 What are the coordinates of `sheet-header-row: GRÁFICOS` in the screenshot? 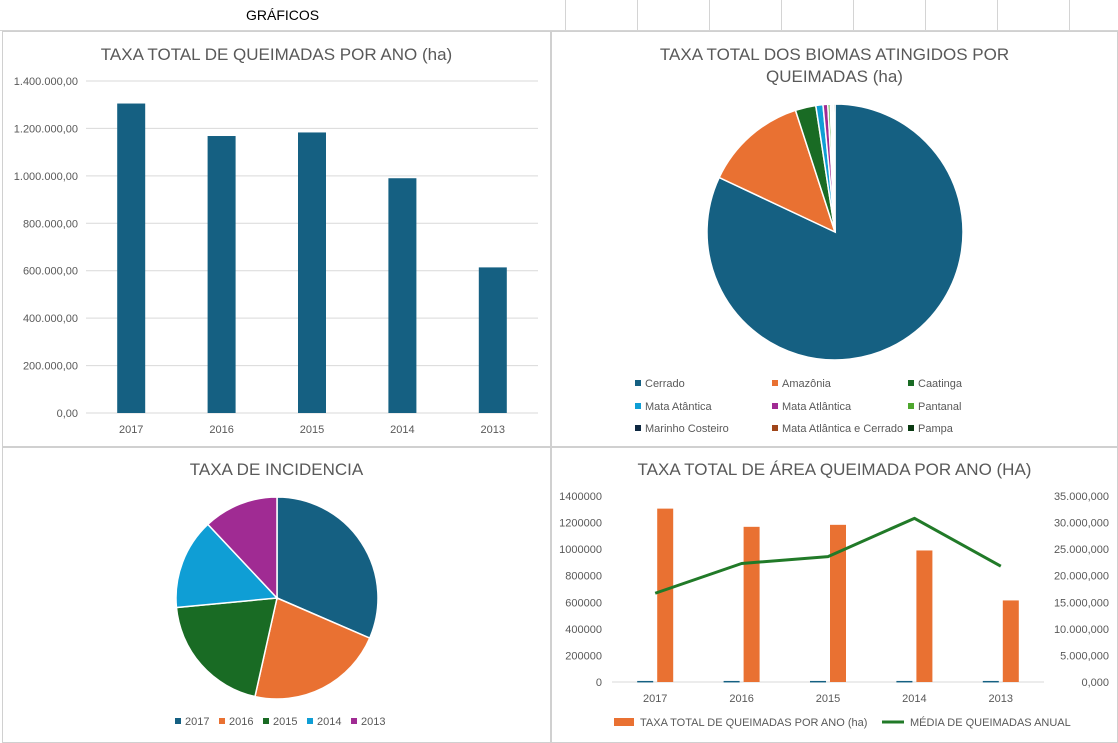 It's located at (559, 15).